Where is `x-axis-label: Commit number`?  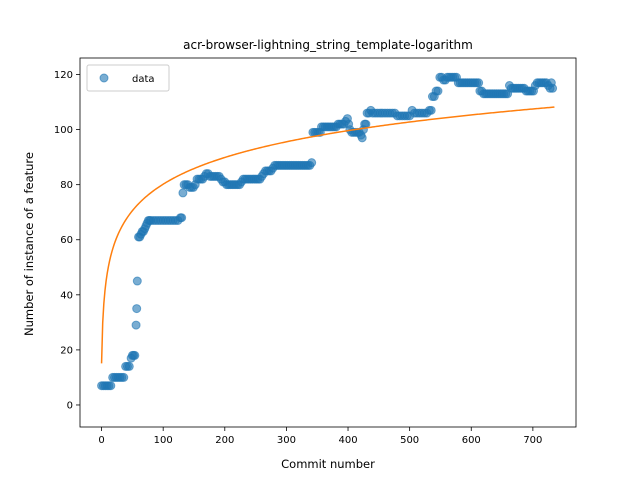 x-axis-label: Commit number is located at coordinates (328, 464).